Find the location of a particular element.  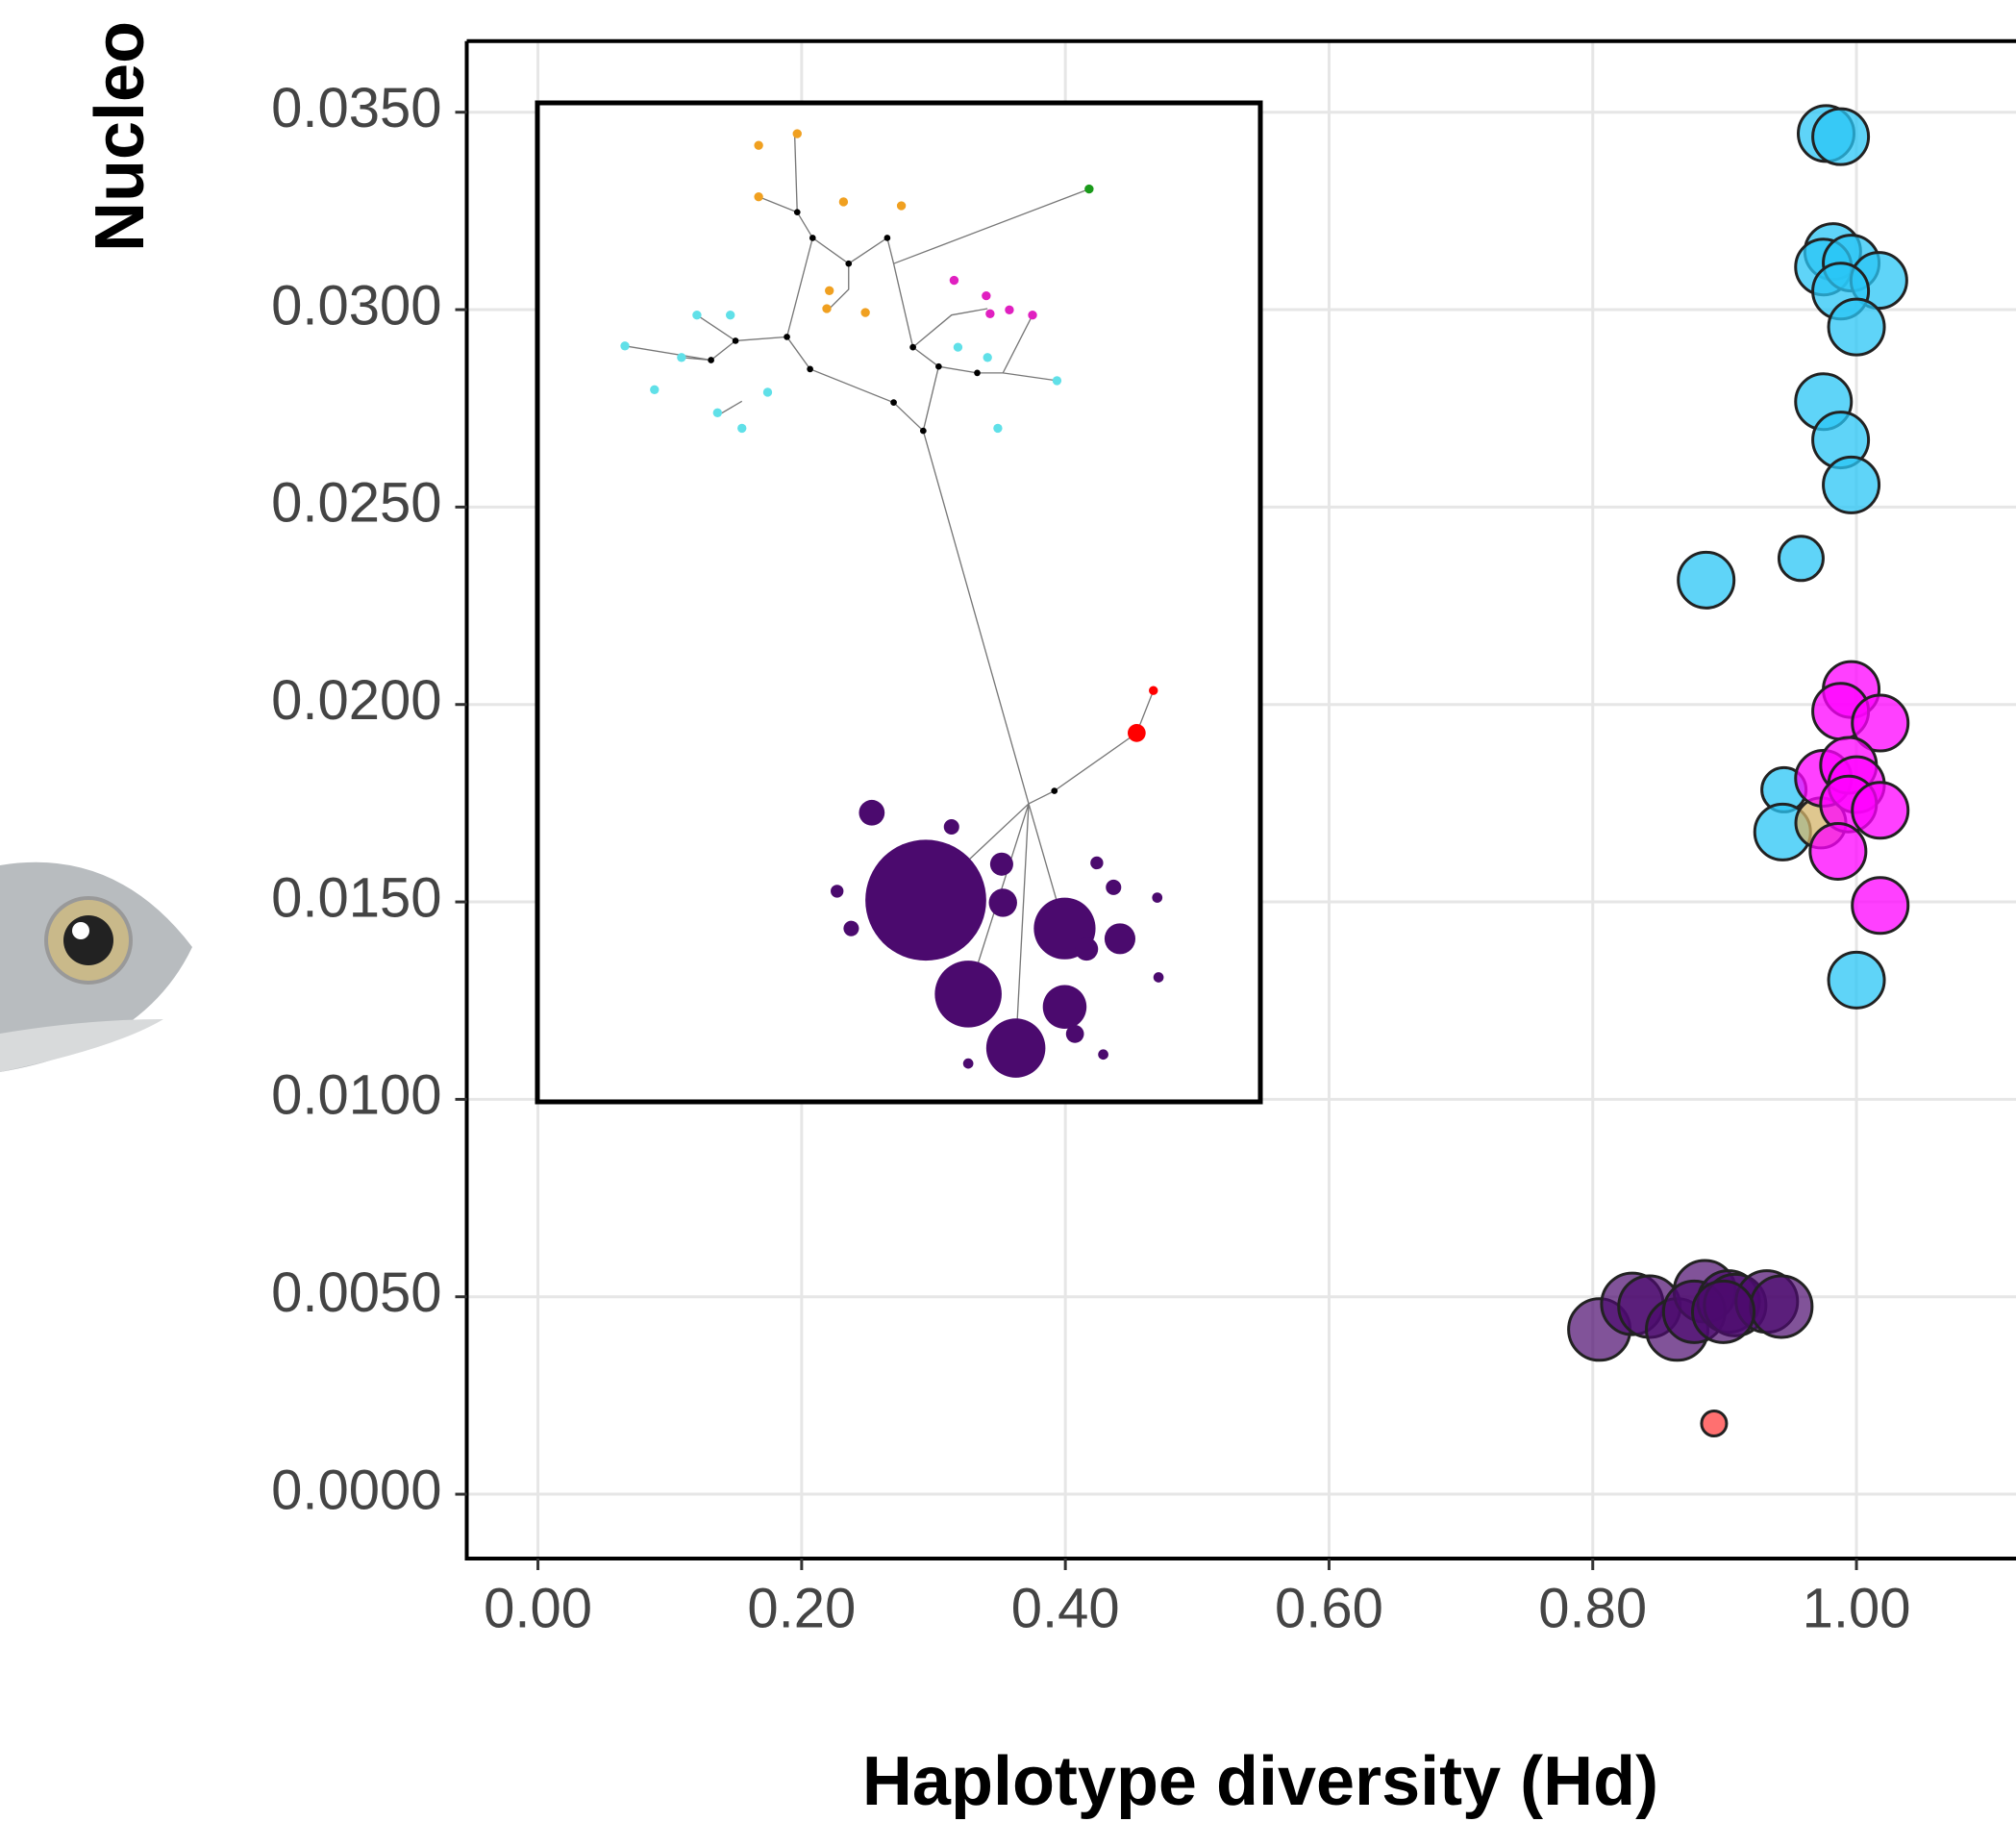

y-tick-label: 0.0000 is located at coordinates (356, 1490).